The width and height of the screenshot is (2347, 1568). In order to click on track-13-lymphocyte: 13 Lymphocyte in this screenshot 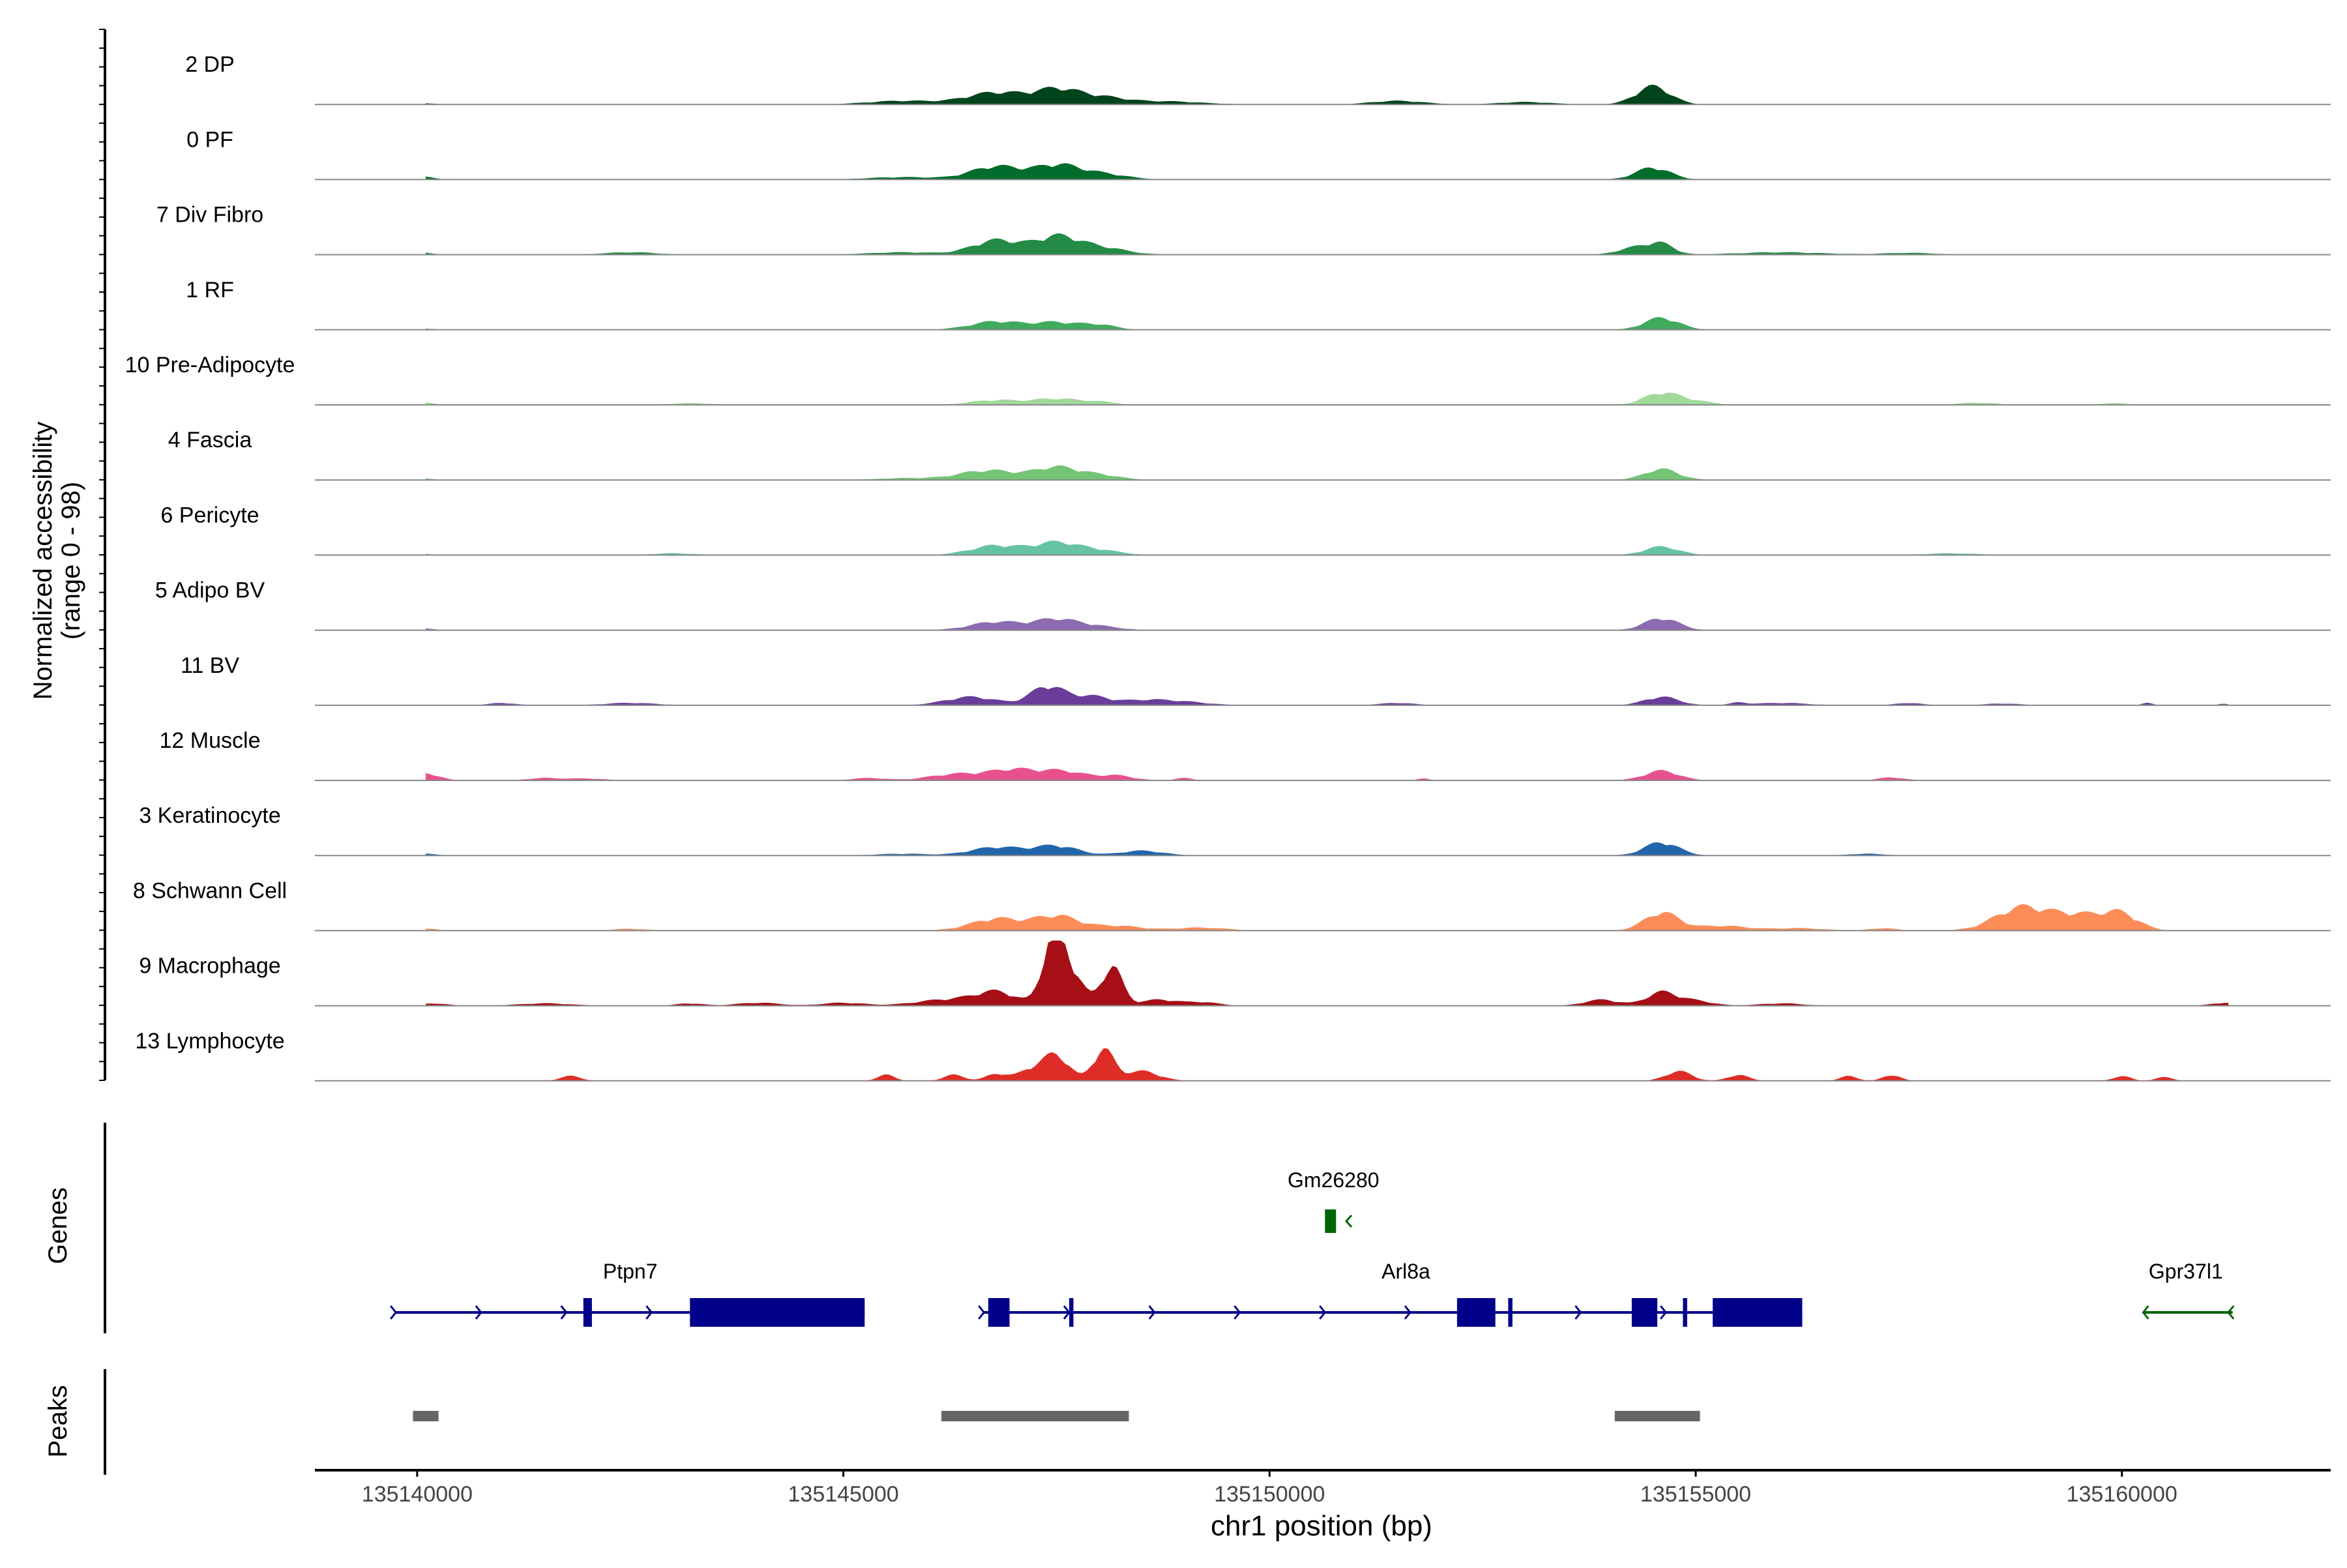, I will do `click(1233, 1055)`.